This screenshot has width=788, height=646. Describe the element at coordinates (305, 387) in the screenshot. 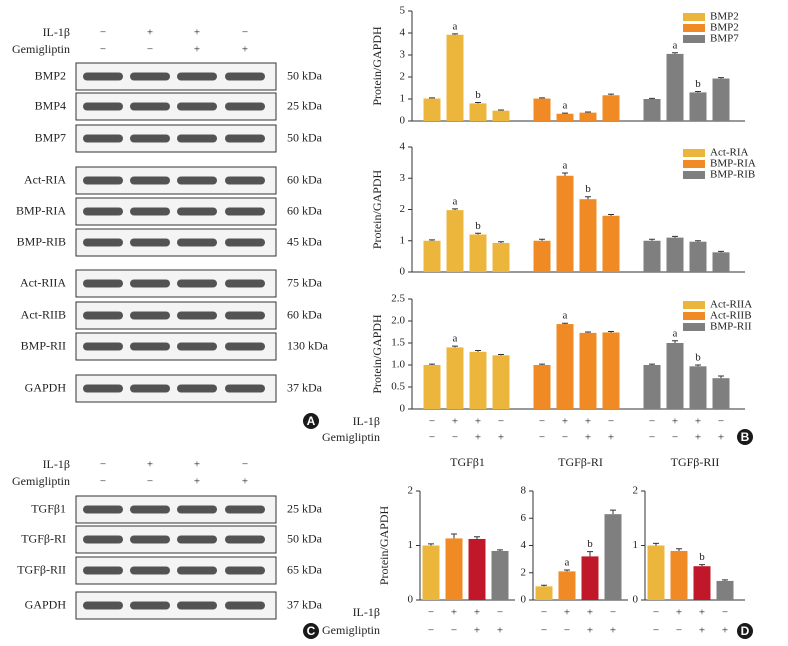

I see `band-size: 37 kDa` at that location.